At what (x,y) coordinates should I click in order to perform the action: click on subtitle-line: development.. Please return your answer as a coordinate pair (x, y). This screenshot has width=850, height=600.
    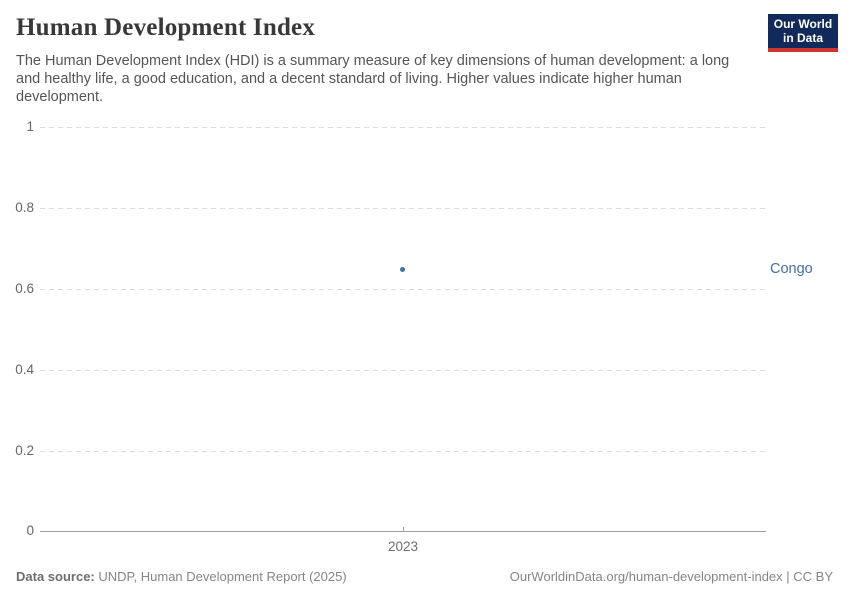
    Looking at the image, I should click on (60, 97).